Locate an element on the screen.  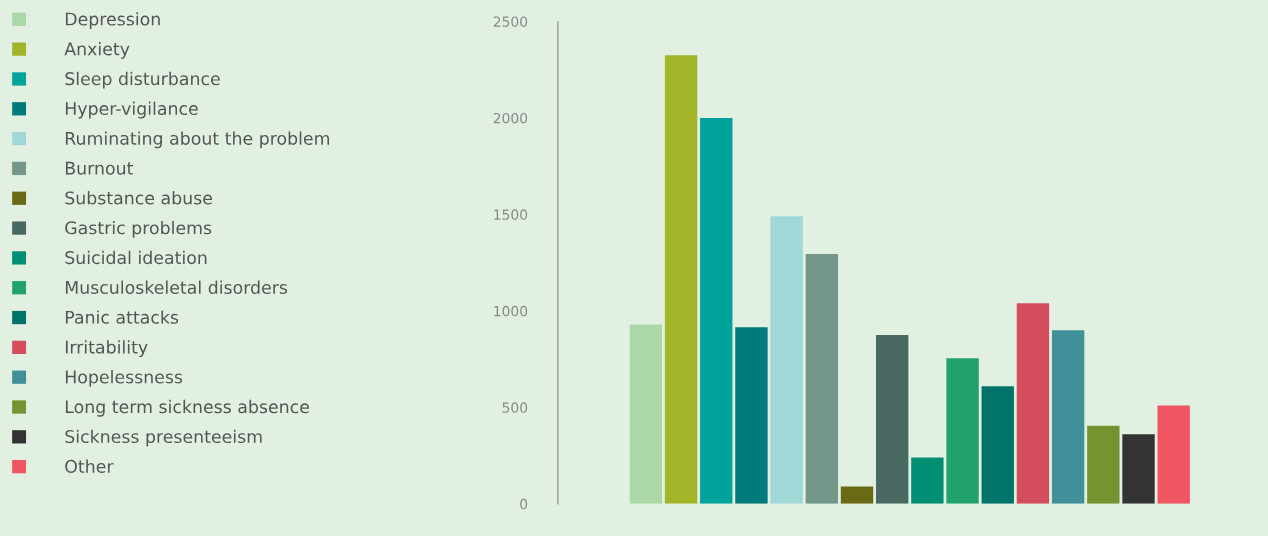
legend-label: Gastric problems is located at coordinates (138, 229).